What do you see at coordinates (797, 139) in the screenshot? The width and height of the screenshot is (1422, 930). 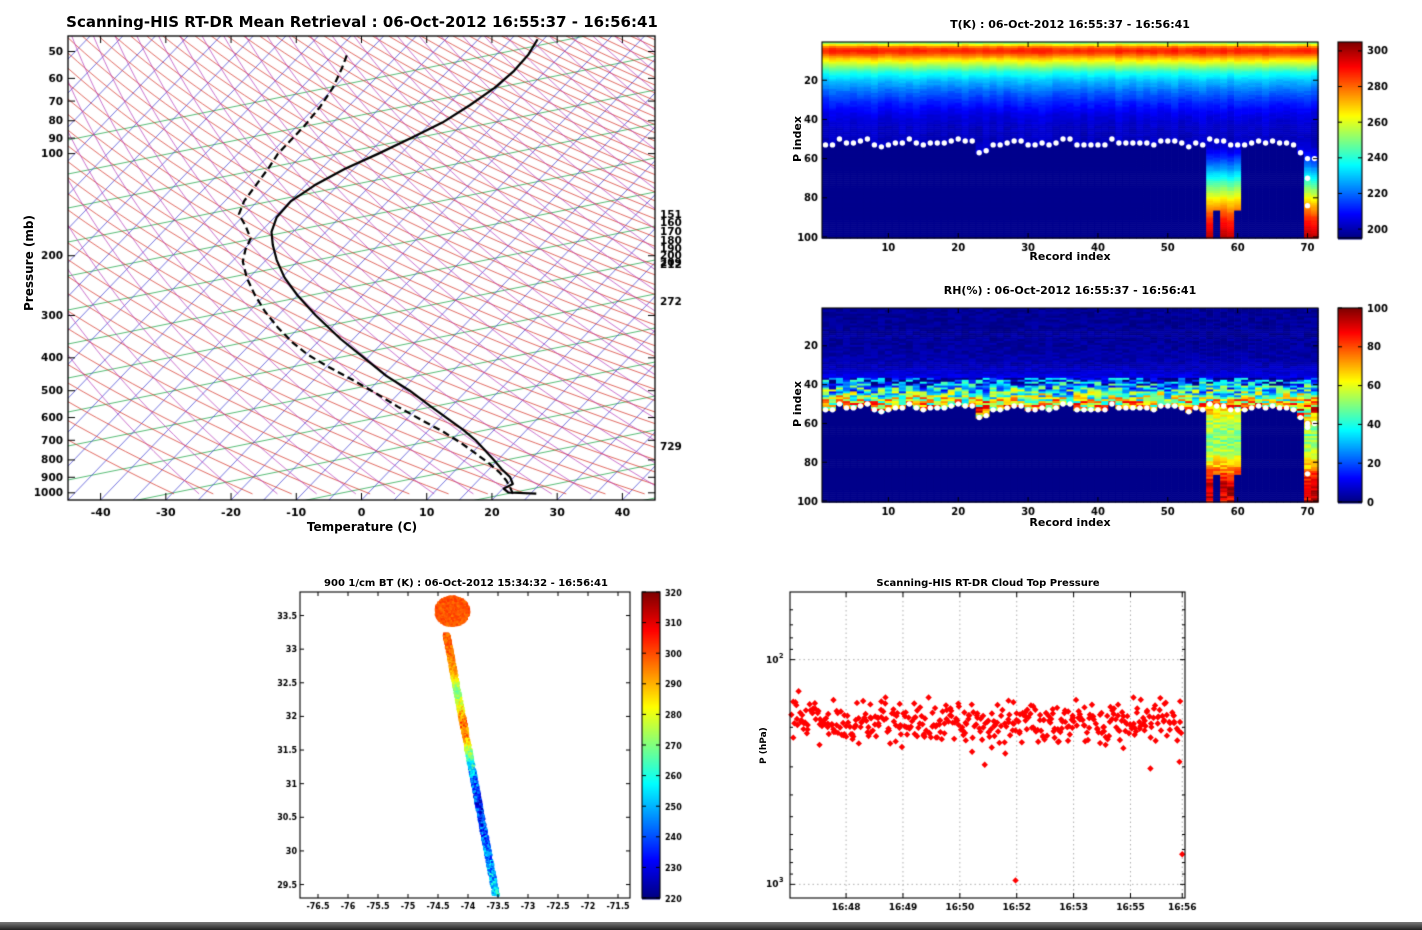 I see `t-heatmap-ylabel: P index` at bounding box center [797, 139].